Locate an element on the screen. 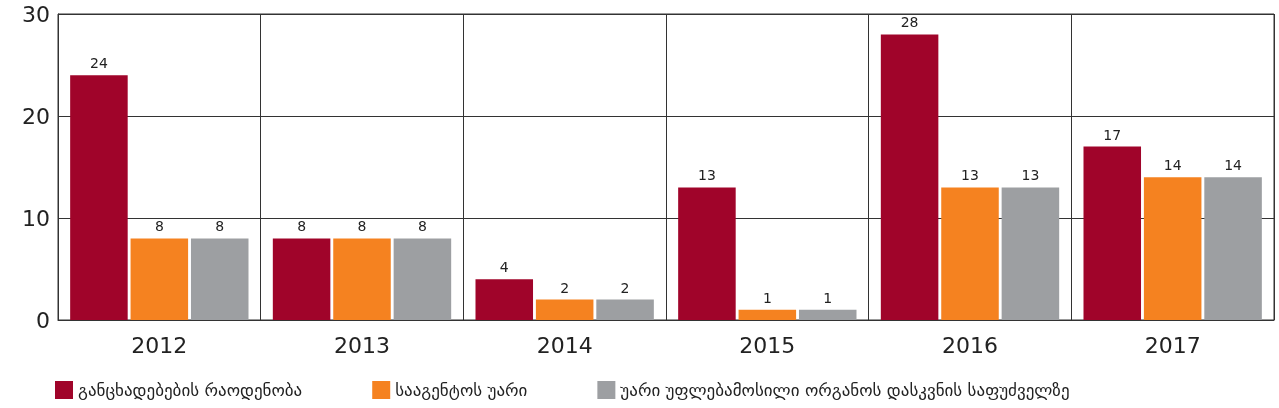 Image resolution: width=1279 pixels, height=408 pixels. data-label: 4 is located at coordinates (504, 267).